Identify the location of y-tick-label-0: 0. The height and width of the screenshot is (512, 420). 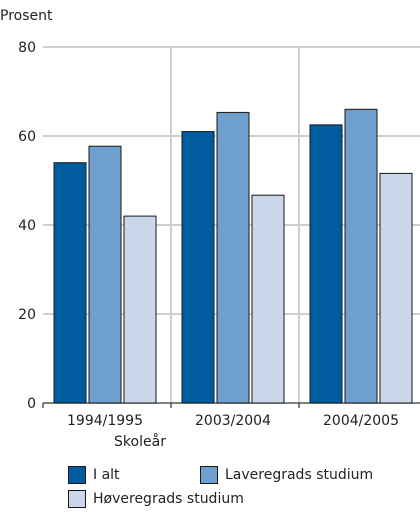
(31, 404).